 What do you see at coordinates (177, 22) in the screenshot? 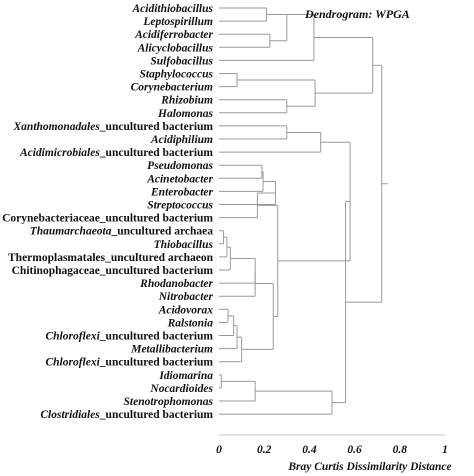
I see `leaf-label: Leptospirillum` at bounding box center [177, 22].